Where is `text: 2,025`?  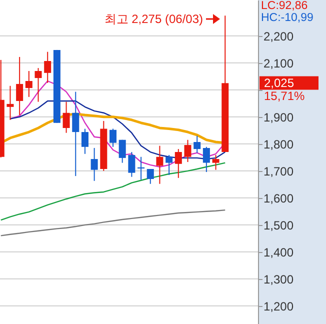 text: 2,025 is located at coordinates (279, 83).